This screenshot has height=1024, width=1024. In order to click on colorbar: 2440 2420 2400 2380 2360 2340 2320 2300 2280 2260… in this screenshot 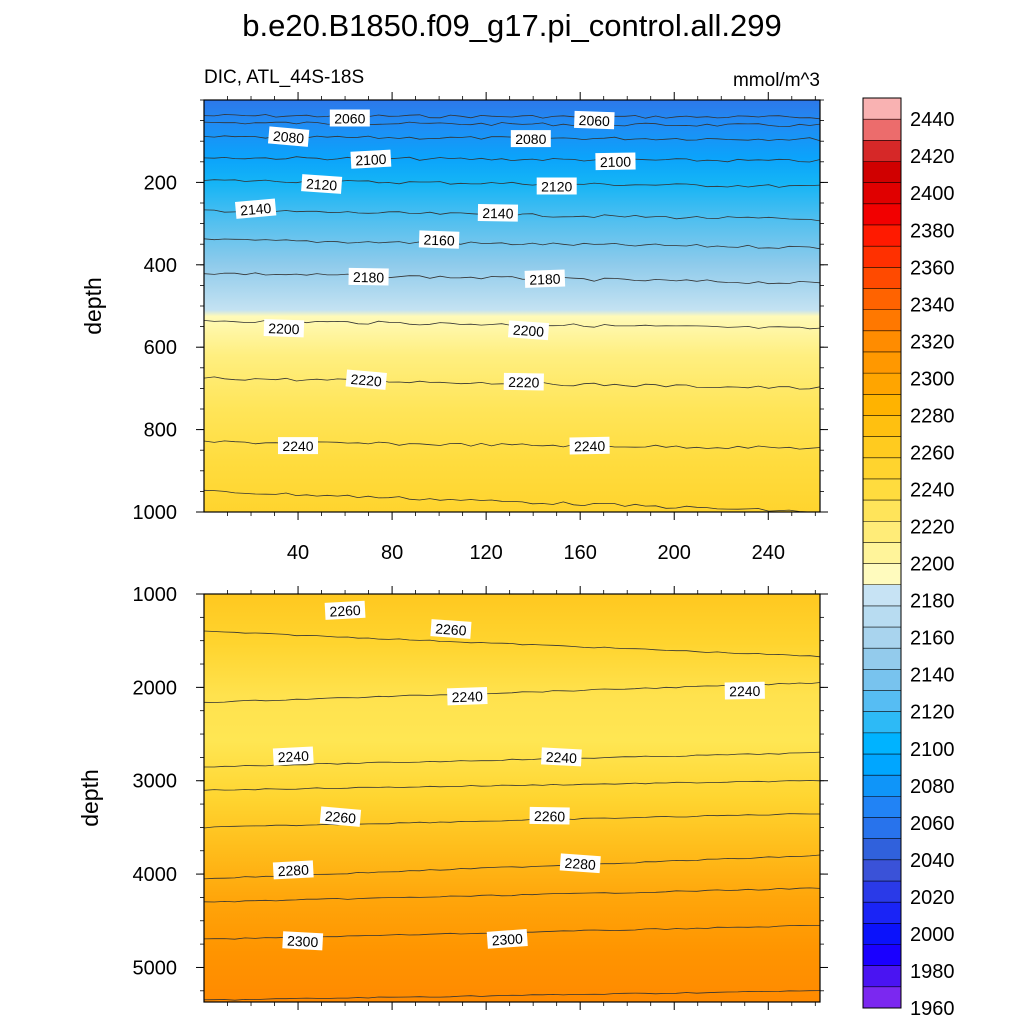, I will do `click(908, 558)`.